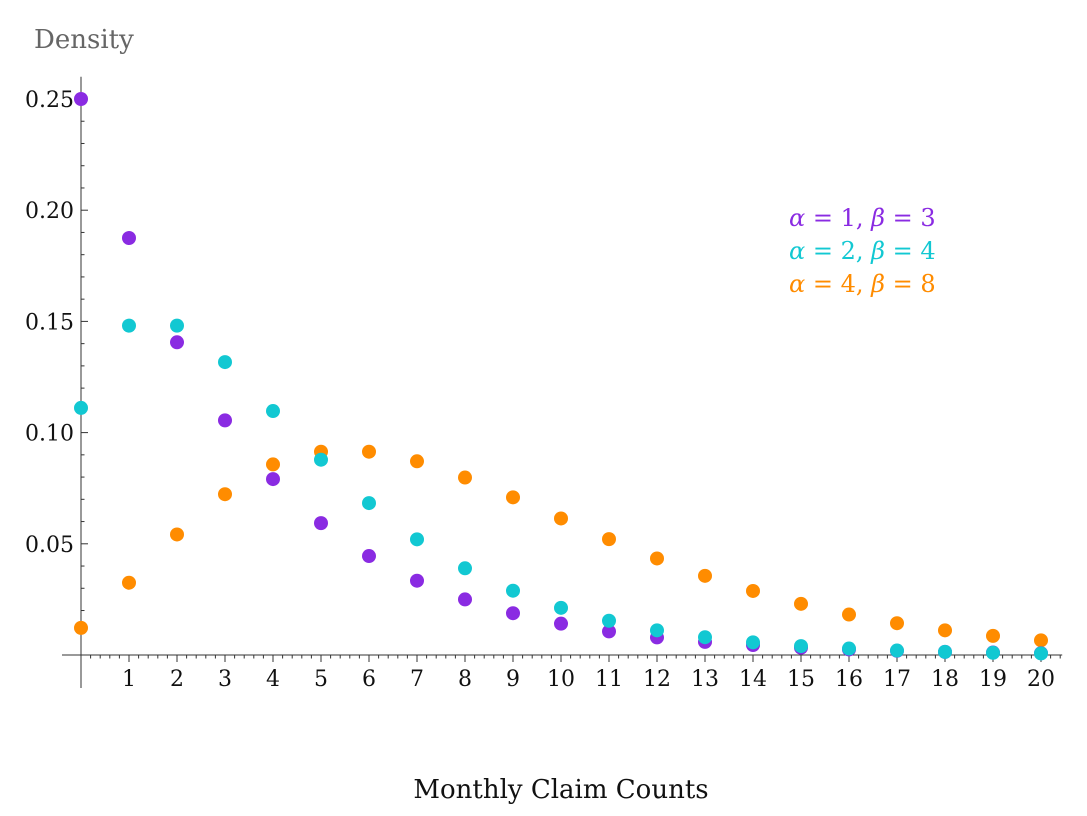 The image size is (1087, 816). What do you see at coordinates (993, 679) in the screenshot?
I see `x-tick-label: 19` at bounding box center [993, 679].